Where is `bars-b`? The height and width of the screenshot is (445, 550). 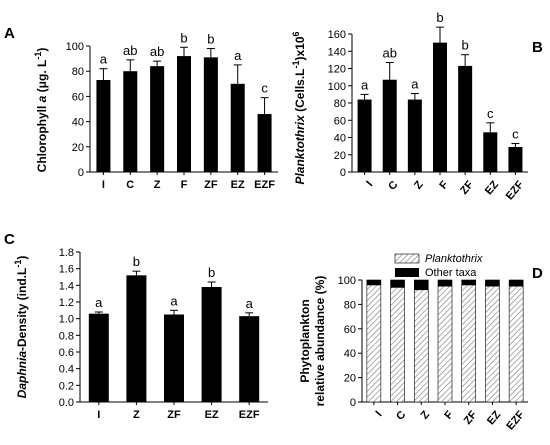
bars-b is located at coordinates (440, 107).